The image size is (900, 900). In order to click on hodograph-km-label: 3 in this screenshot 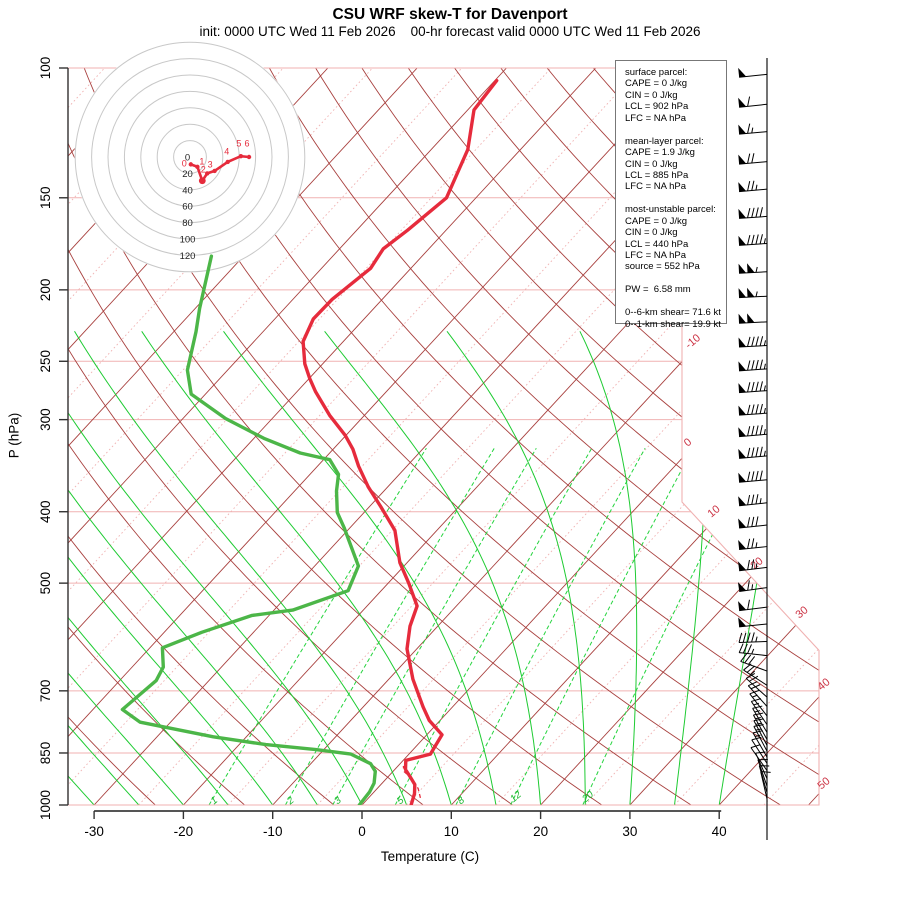, I will do `click(210, 164)`.